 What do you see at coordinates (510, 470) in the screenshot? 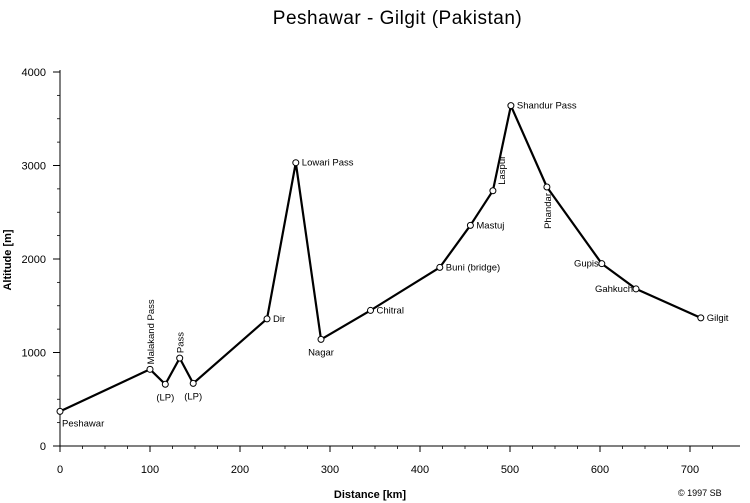
I see `x-tick-label: 500` at bounding box center [510, 470].